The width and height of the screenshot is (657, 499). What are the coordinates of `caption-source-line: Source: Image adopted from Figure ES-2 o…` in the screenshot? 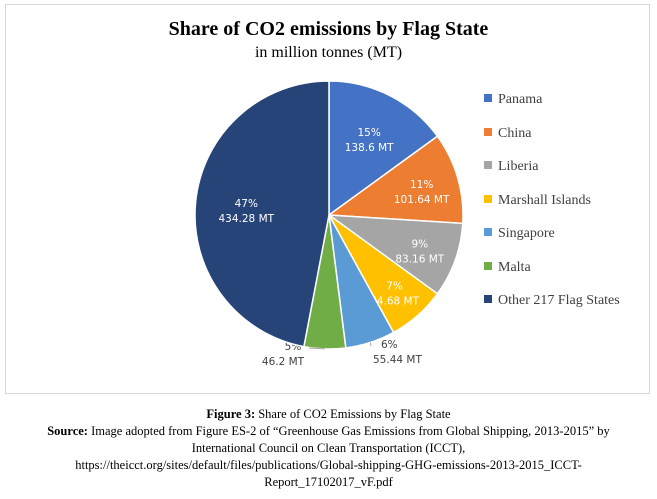 It's located at (328, 431).